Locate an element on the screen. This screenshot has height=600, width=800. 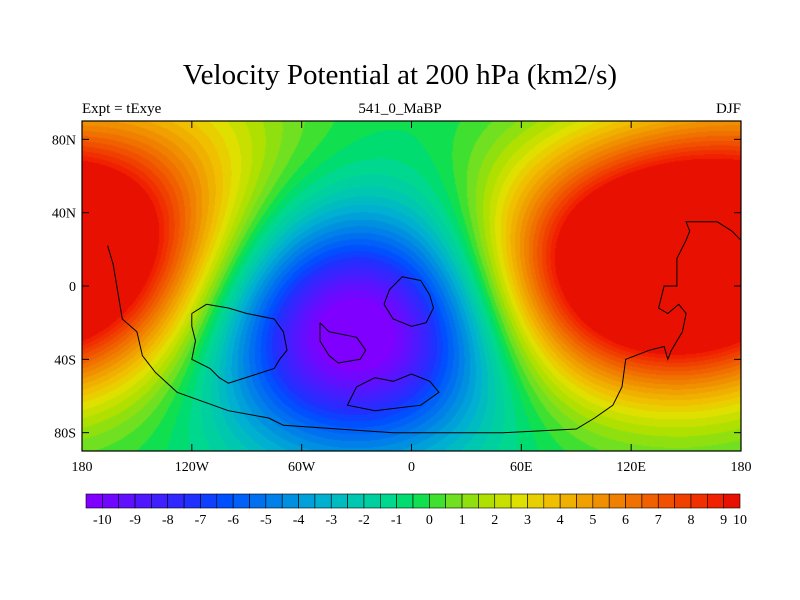
colorbar-label: 3 is located at coordinates (527, 520).